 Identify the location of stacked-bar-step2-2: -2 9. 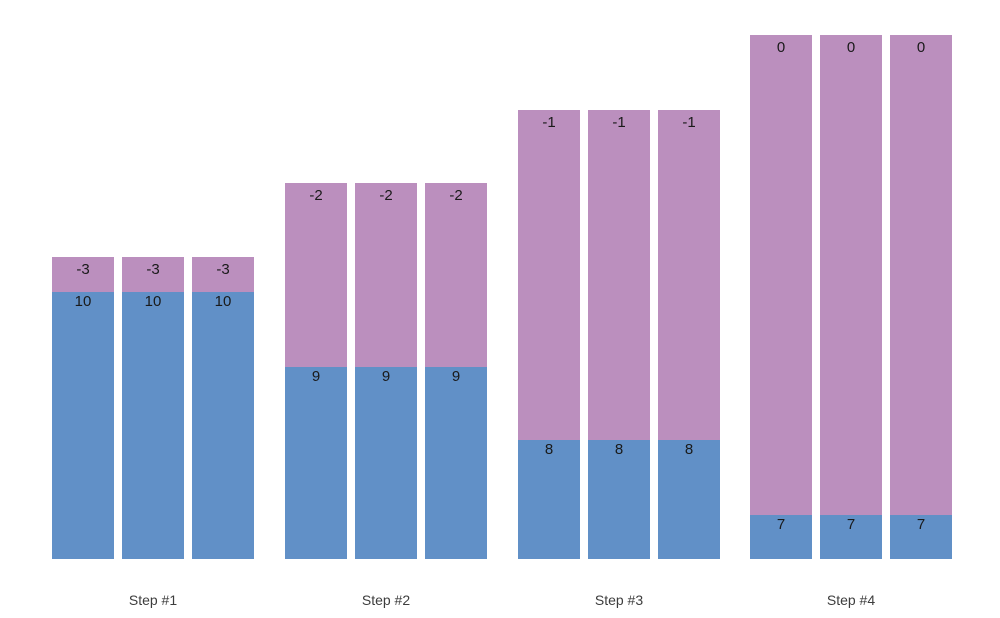
(386, 371).